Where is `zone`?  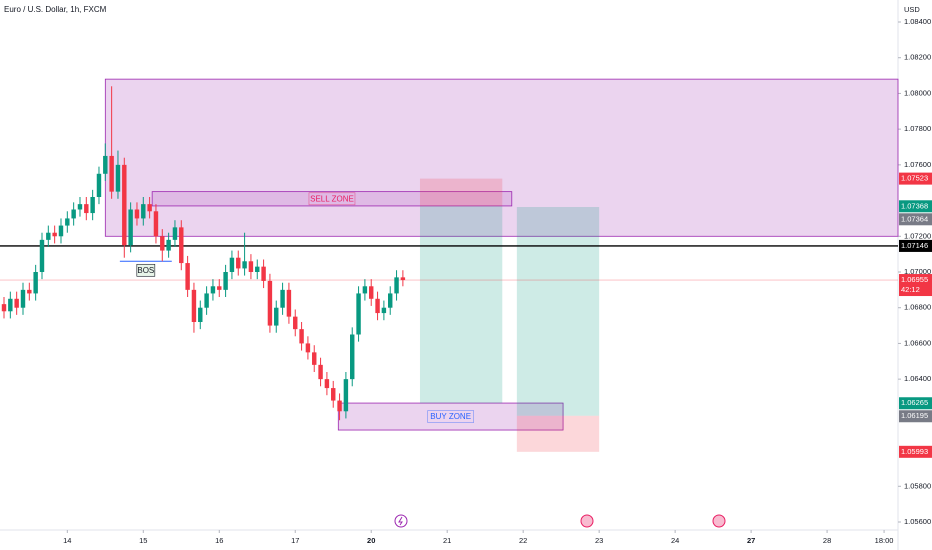 zone is located at coordinates (450, 416).